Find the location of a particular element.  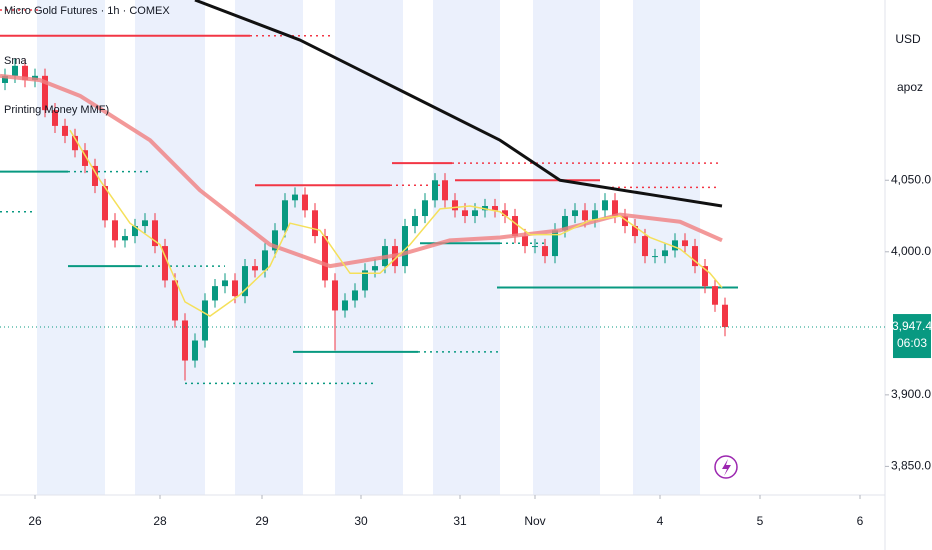

y-tick-label: 3,850.0 is located at coordinates (911, 466).